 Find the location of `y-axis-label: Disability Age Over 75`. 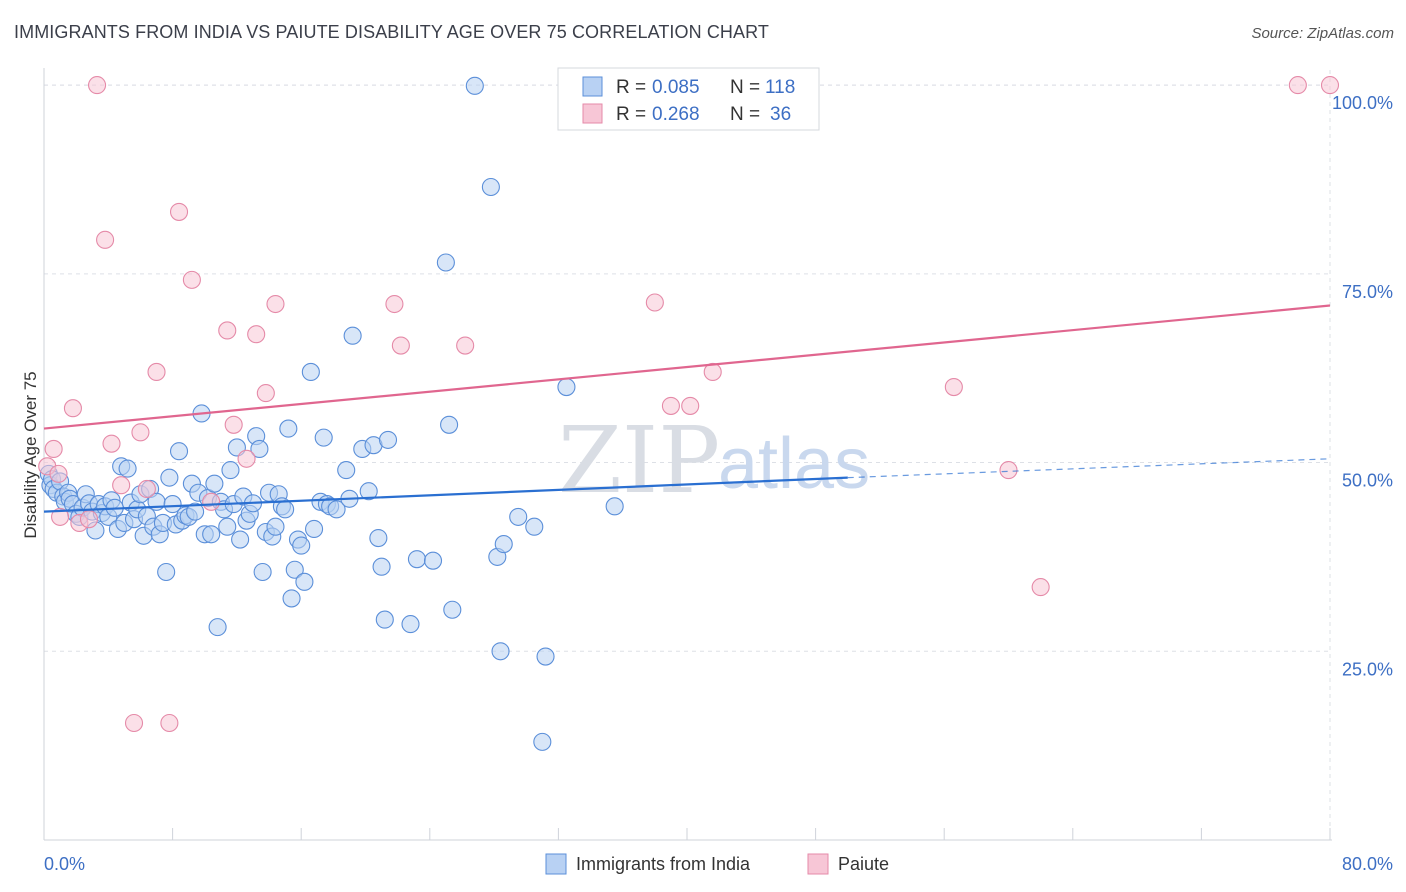

y-axis-label: Disability Age Over 75 is located at coordinates (30, 454).